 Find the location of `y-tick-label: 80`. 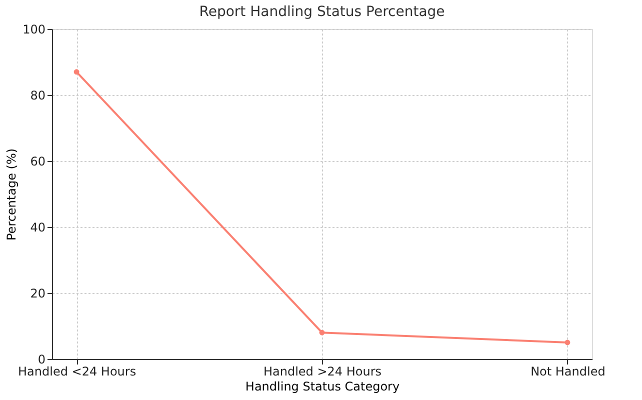

y-tick-label: 80 is located at coordinates (38, 95).